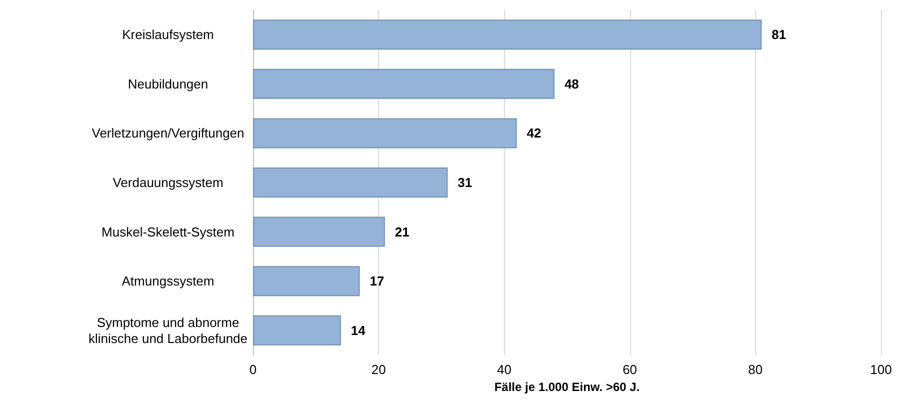 The image size is (897, 409). Describe the element at coordinates (881, 369) in the screenshot. I see `x-tick-label: 100` at that location.